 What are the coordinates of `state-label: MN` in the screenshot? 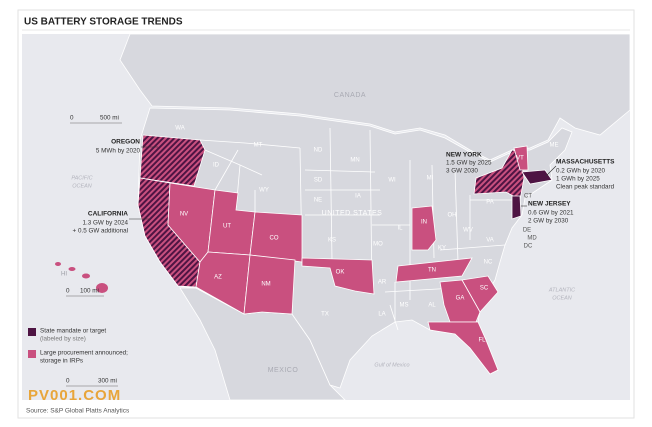 It's located at (354, 161).